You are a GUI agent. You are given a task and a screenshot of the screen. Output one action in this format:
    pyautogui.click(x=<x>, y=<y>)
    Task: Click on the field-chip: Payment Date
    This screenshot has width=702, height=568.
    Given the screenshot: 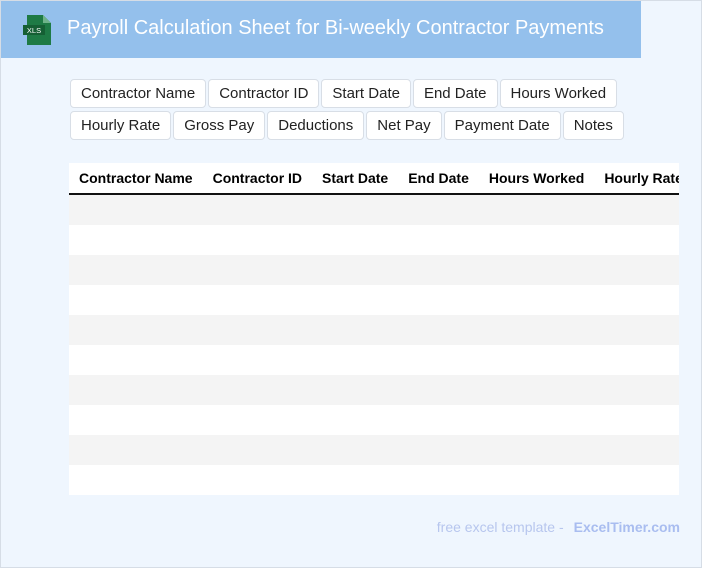 What is the action you would take?
    pyautogui.click(x=502, y=125)
    